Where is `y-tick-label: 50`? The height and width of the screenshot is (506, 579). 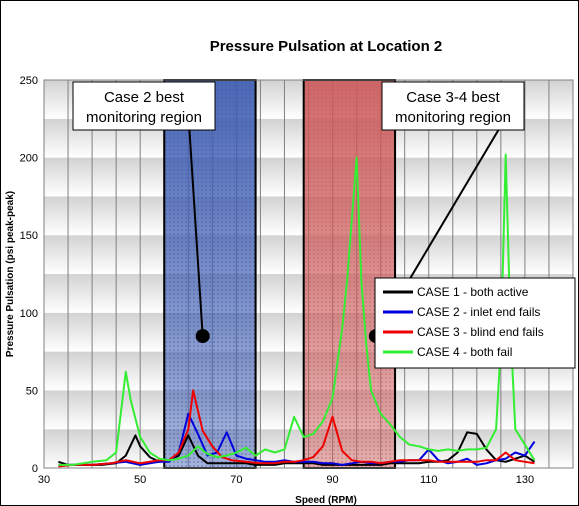 y-tick-label: 50 is located at coordinates (32, 391).